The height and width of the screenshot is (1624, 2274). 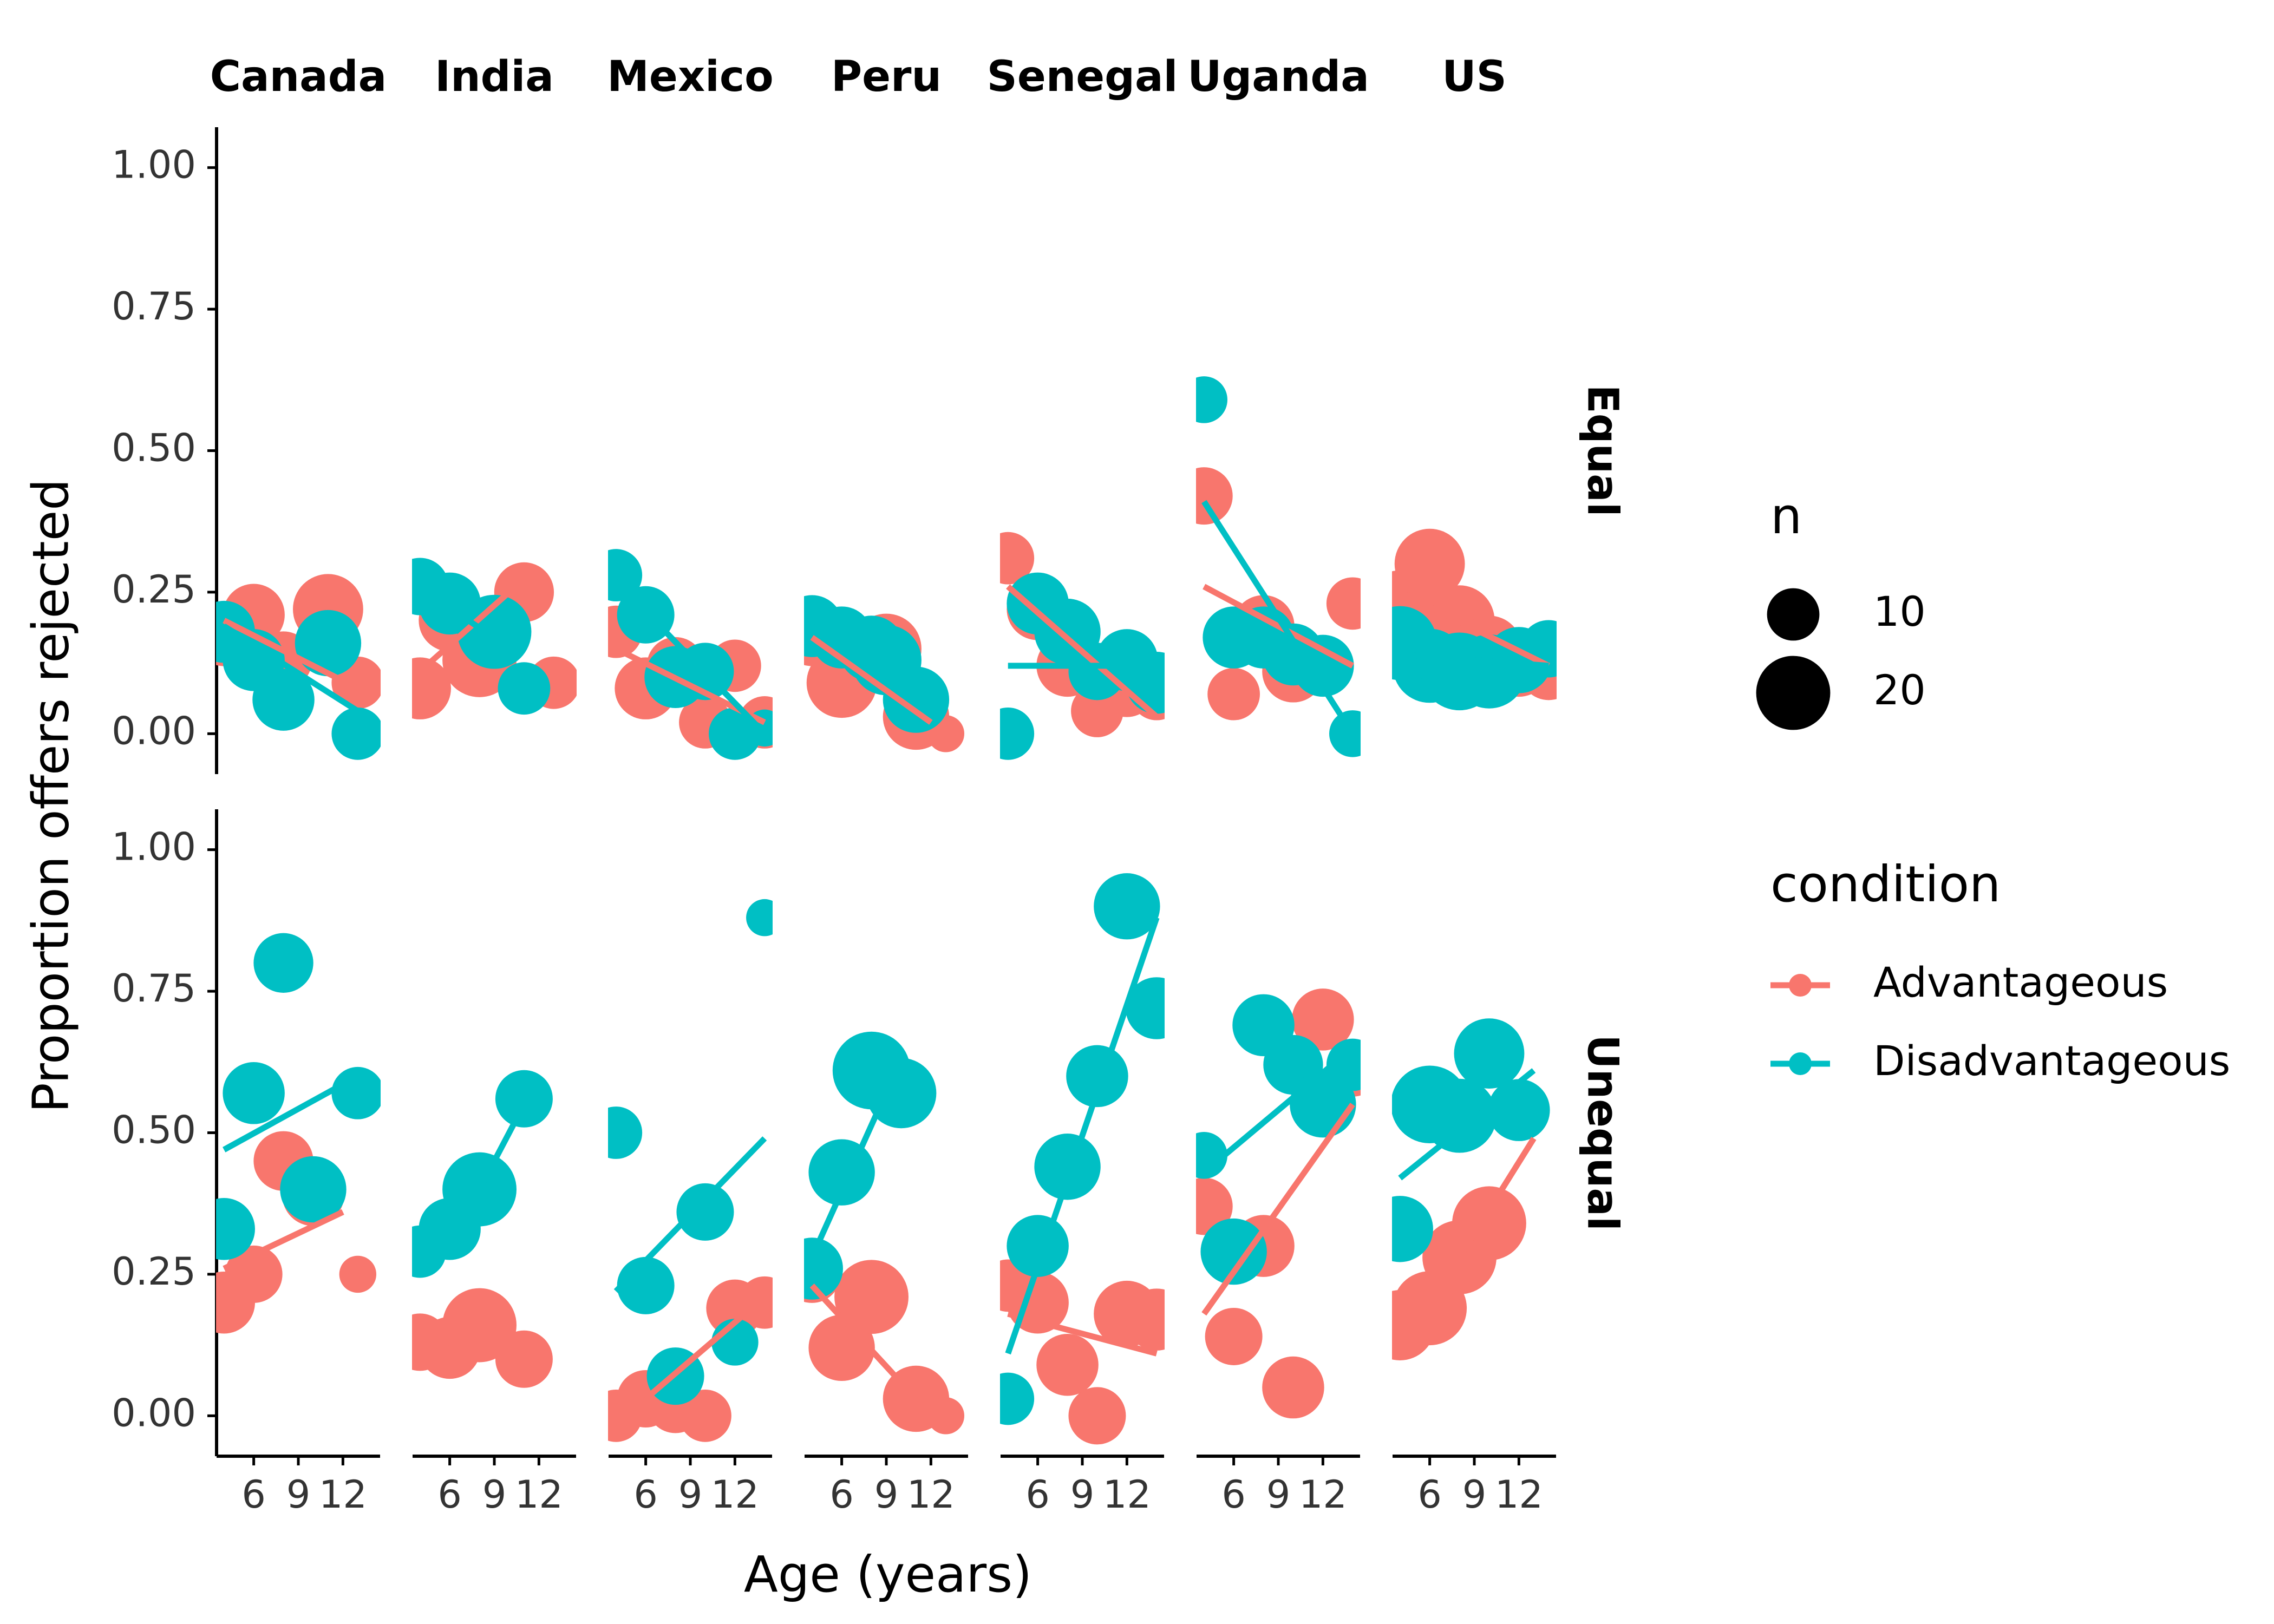 I want to click on panel-equal-senegal, so click(x=1083, y=646).